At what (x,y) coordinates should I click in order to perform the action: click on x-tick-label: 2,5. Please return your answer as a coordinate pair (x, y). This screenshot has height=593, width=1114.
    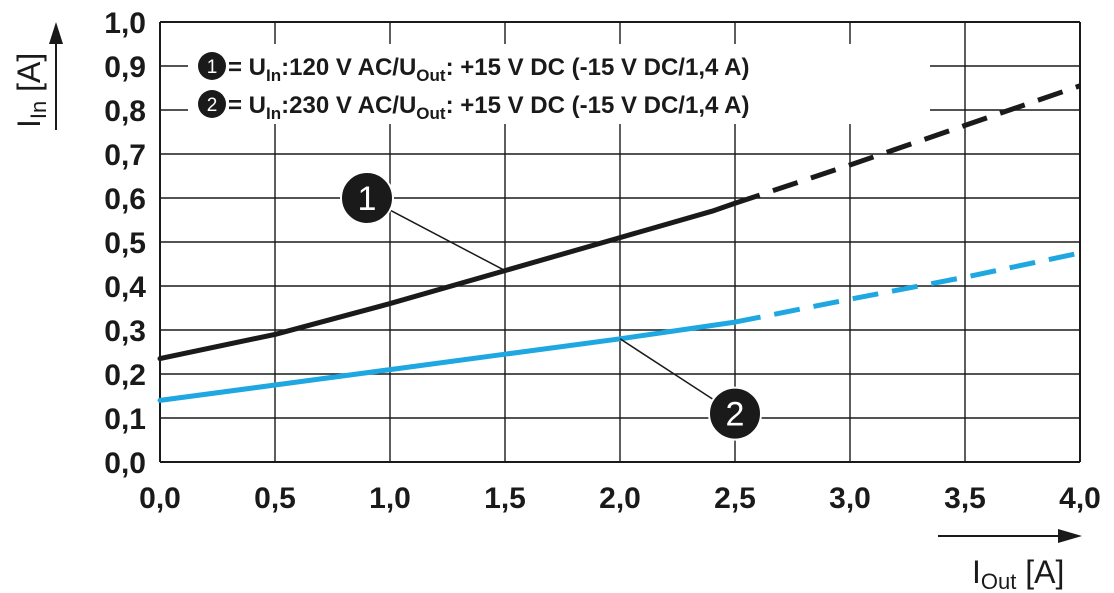
    Looking at the image, I should click on (735, 498).